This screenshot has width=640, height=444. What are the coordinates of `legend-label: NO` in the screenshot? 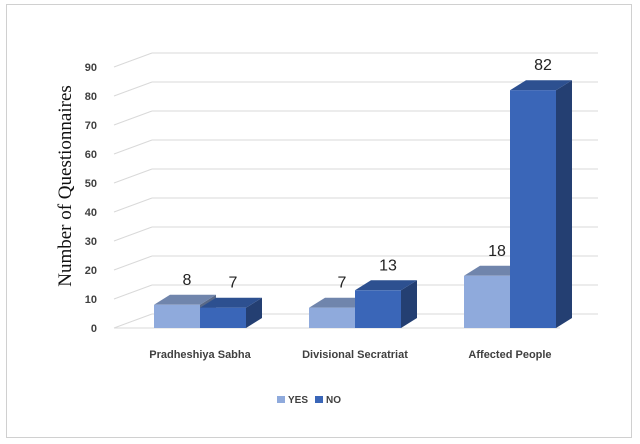 It's located at (333, 400).